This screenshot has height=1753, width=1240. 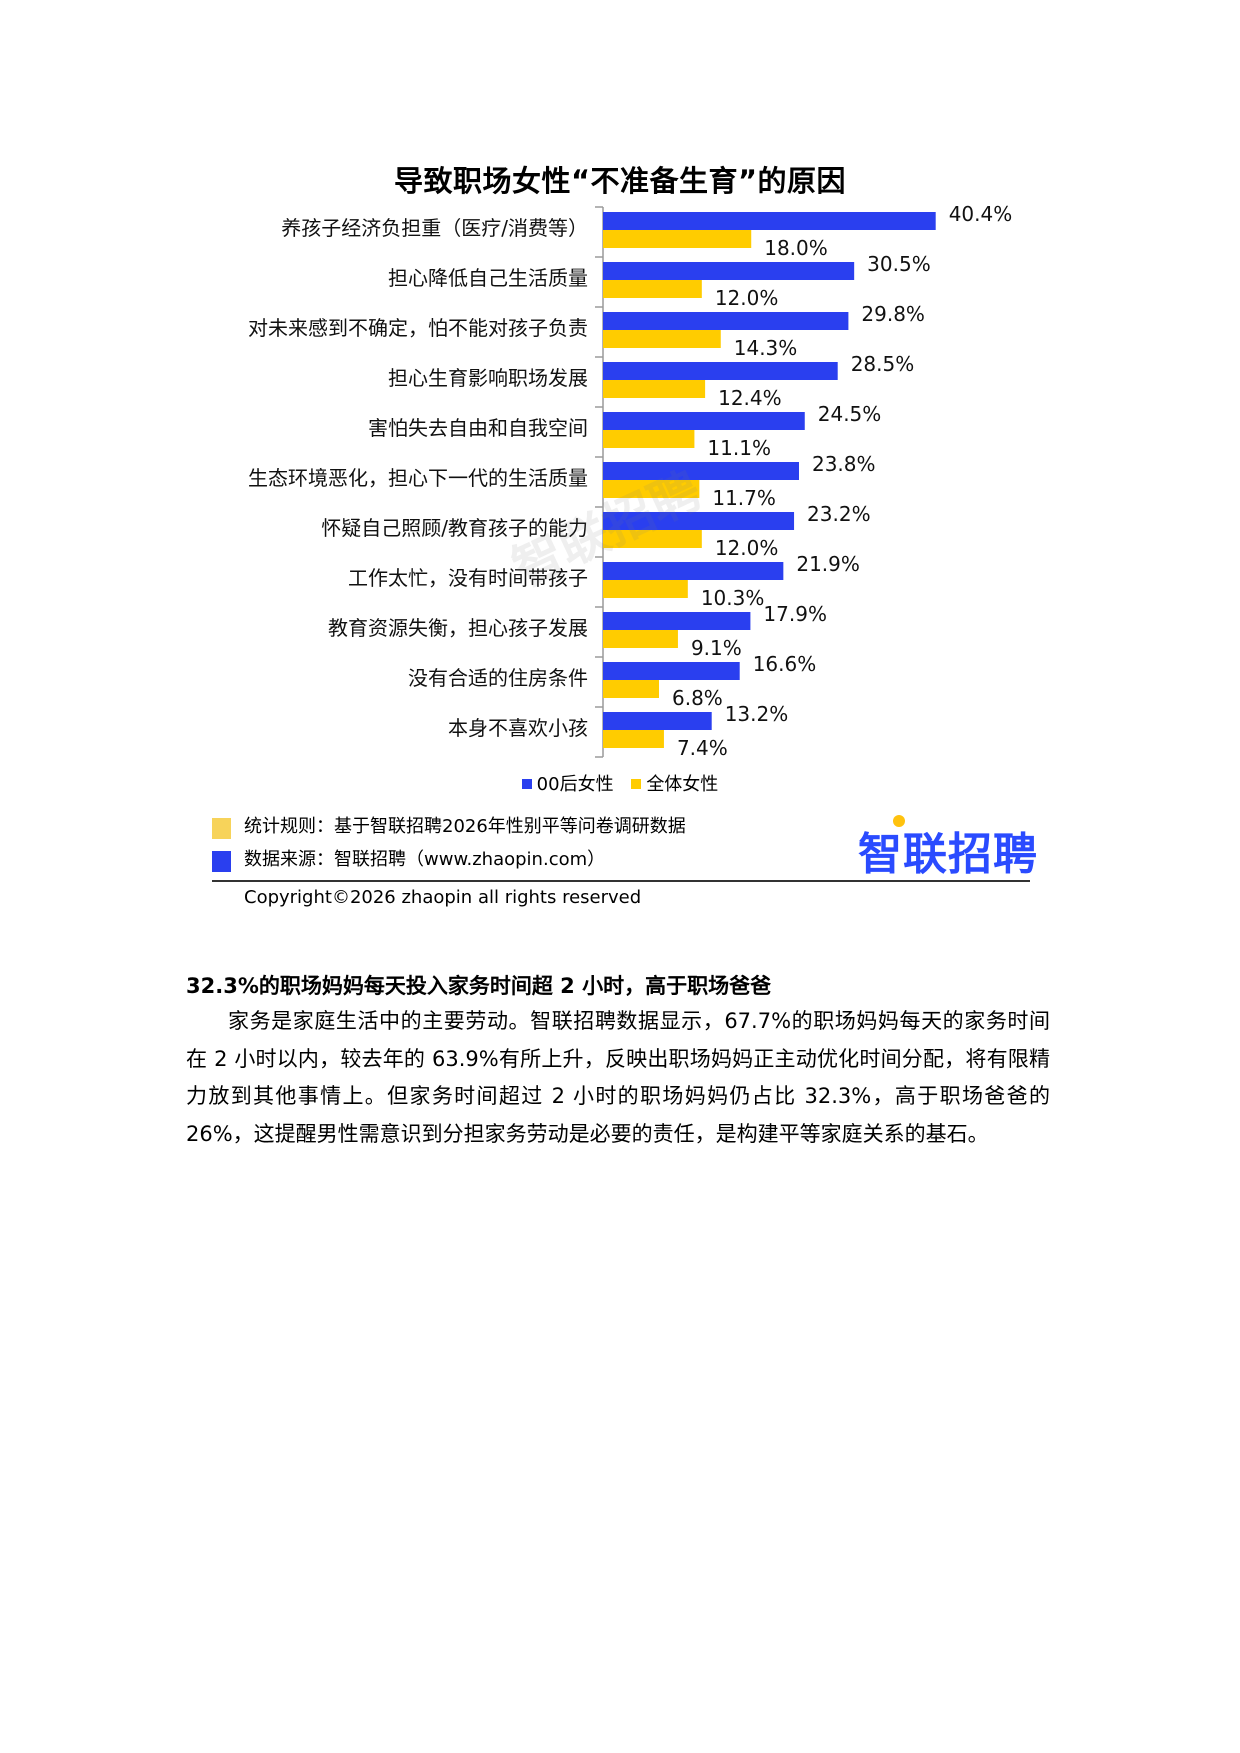 What do you see at coordinates (425, 859) in the screenshot?
I see `data-source-text: 数据来源：智联招聘（www.zhaopin.com）` at bounding box center [425, 859].